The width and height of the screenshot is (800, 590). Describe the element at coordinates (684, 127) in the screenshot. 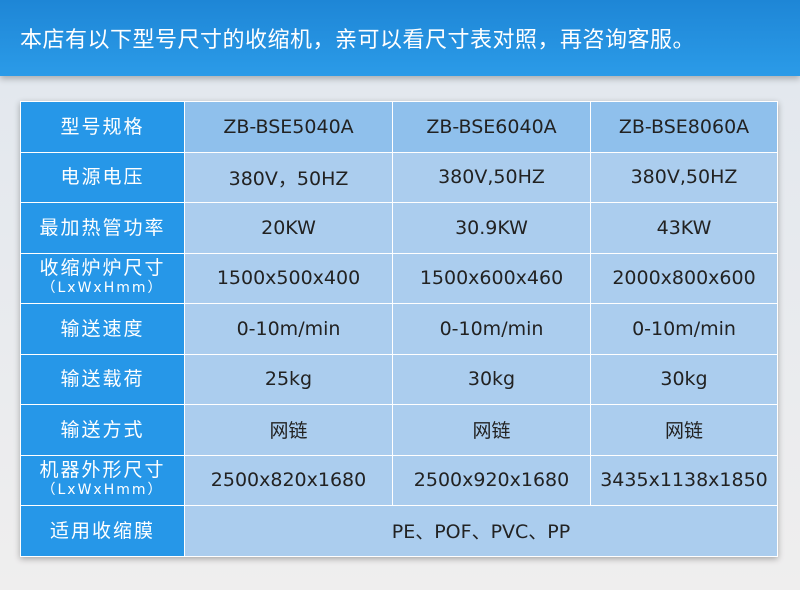

I see `value-cell: ZB-BSE8060A` at that location.